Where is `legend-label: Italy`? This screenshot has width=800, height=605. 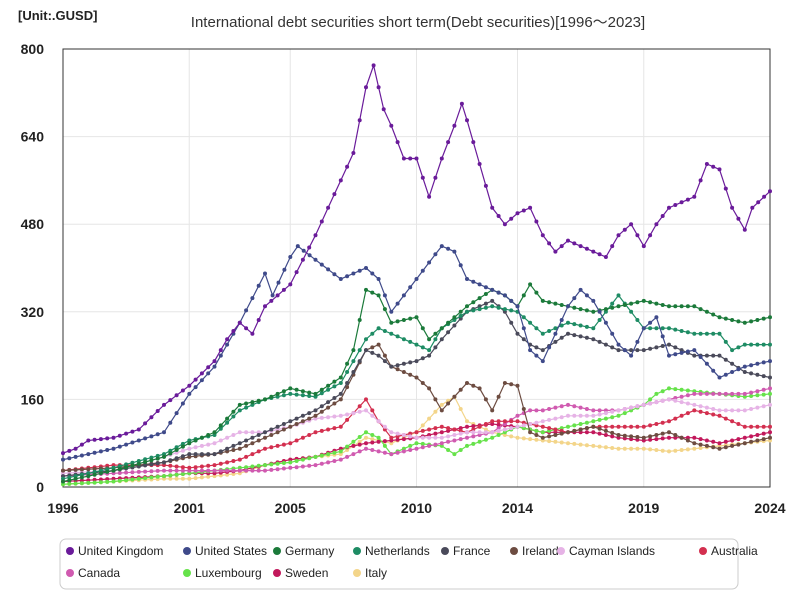
legend-label: Italy is located at coordinates (376, 573).